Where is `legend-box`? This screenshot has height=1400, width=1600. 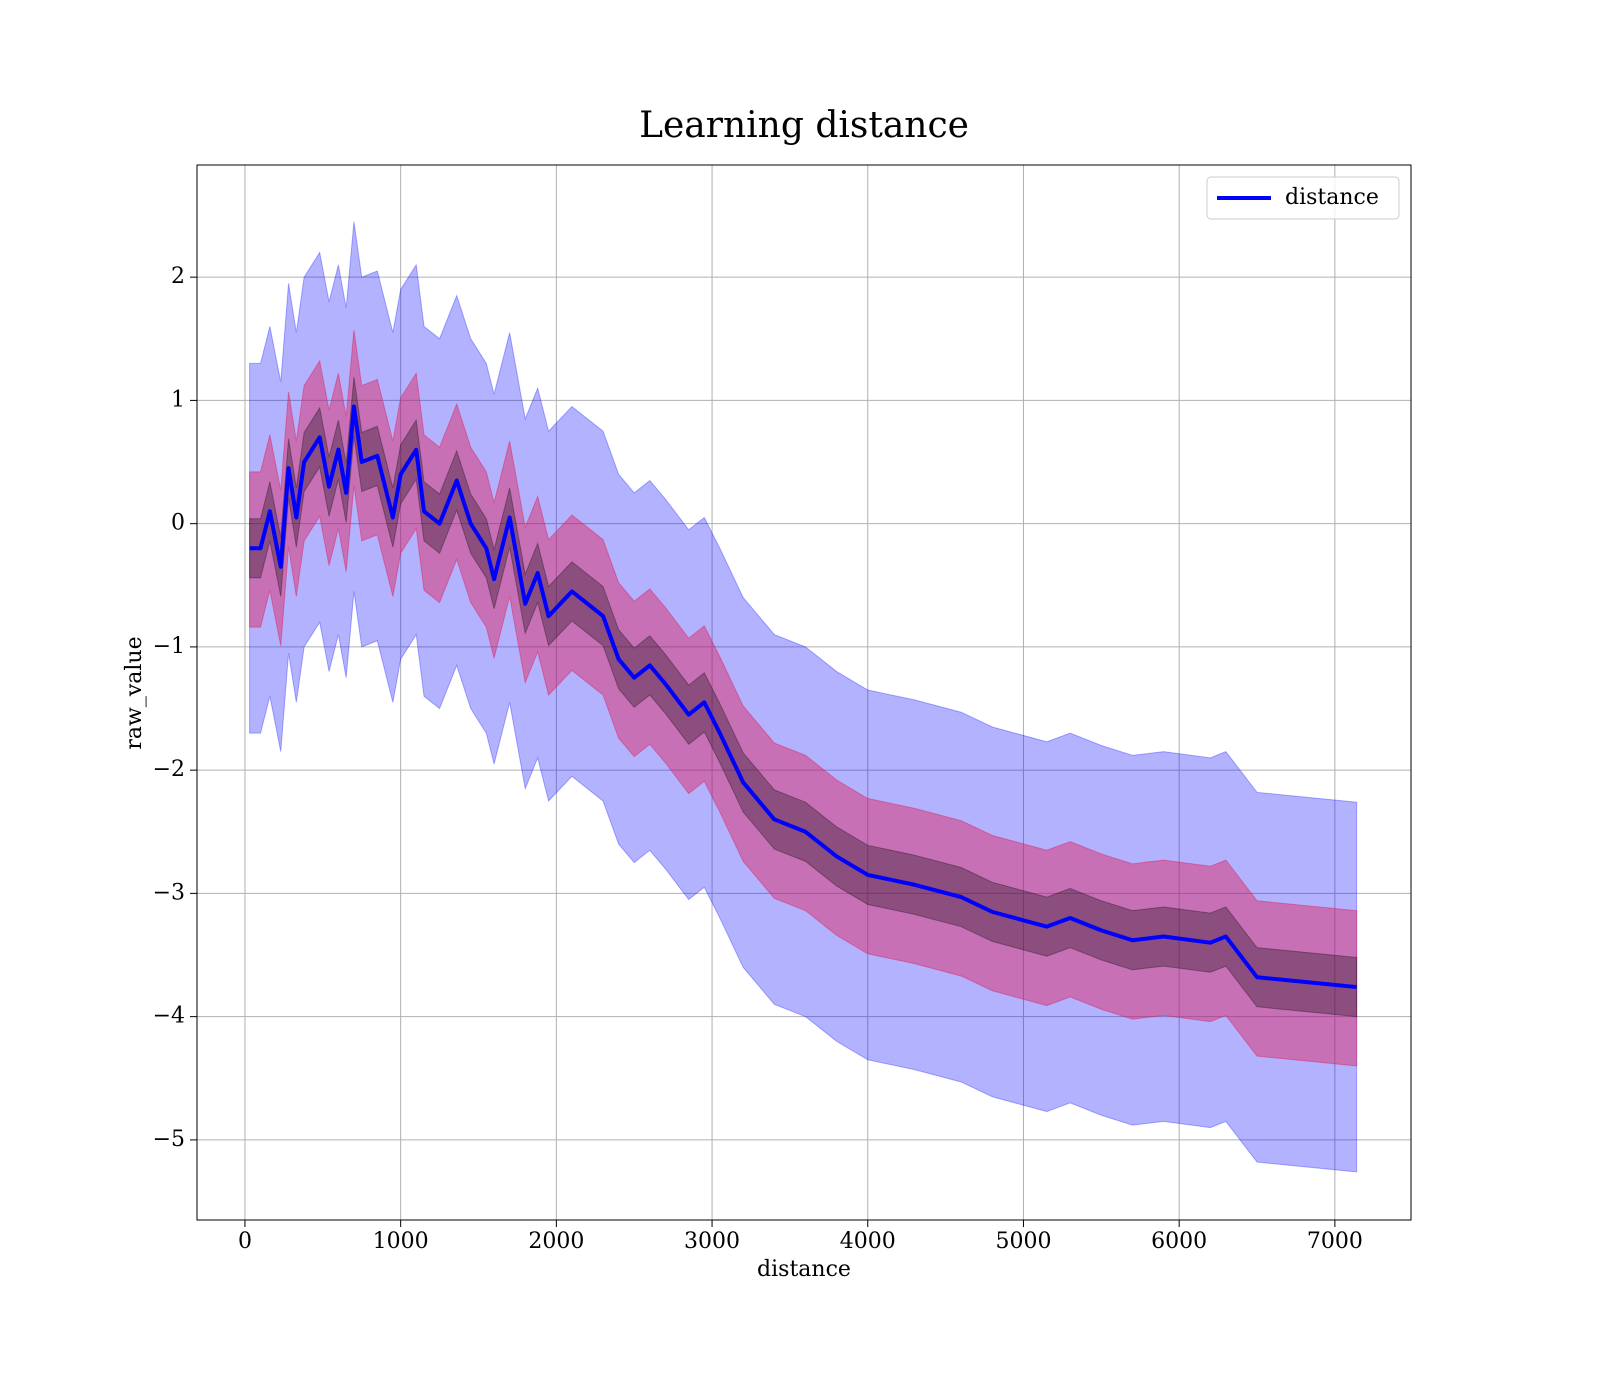 legend-box is located at coordinates (1303, 198).